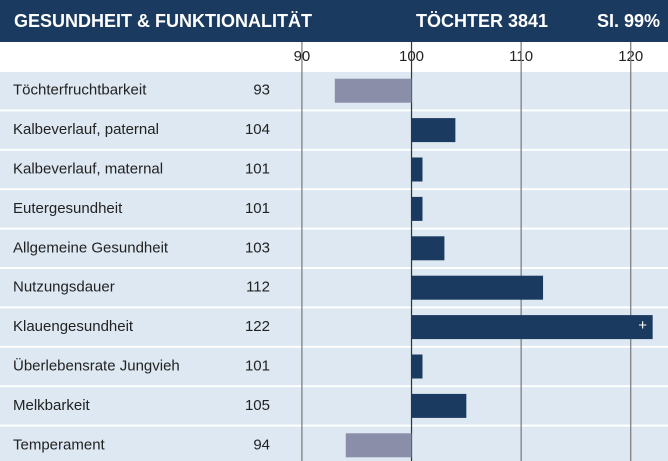  I want to click on value-label: 105, so click(257, 405).